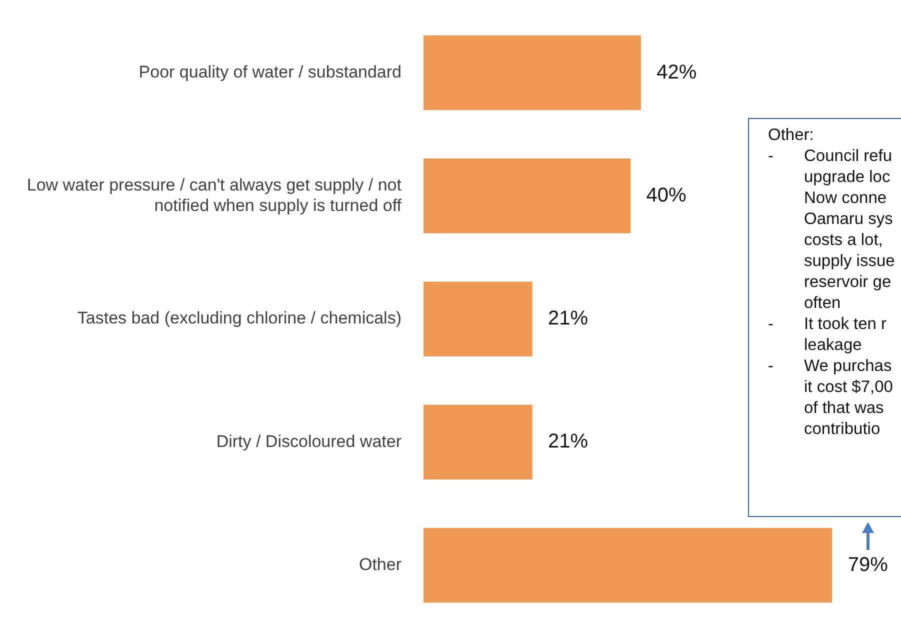 The height and width of the screenshot is (625, 901). Describe the element at coordinates (239, 318) in the screenshot. I see `y-tick-label: Tastes bad (excluding chlorine / chemicals)` at that location.